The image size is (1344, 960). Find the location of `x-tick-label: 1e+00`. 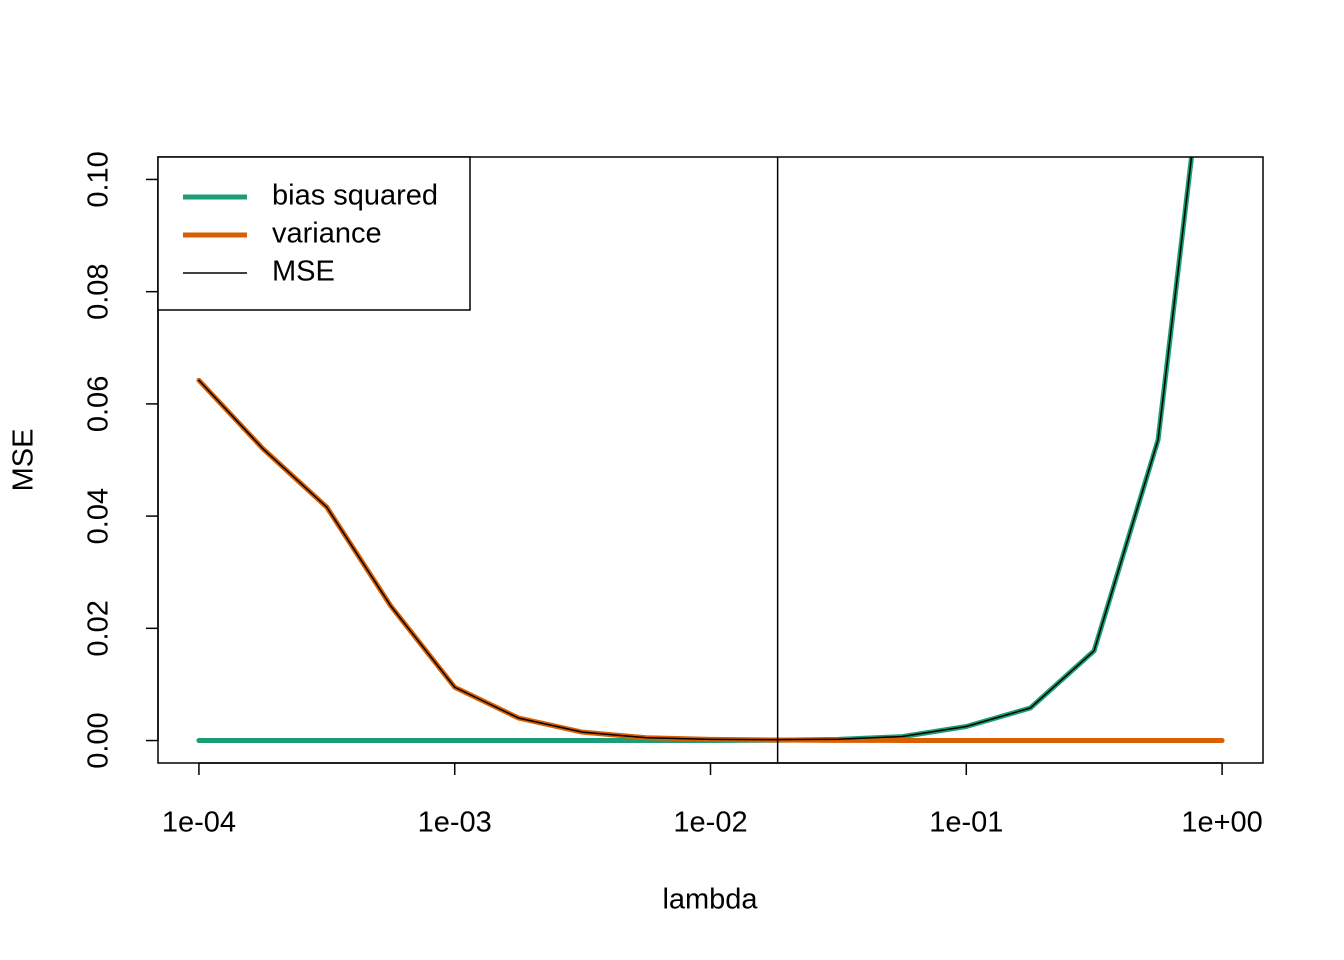

x-tick-label: 1e+00 is located at coordinates (1221, 823).